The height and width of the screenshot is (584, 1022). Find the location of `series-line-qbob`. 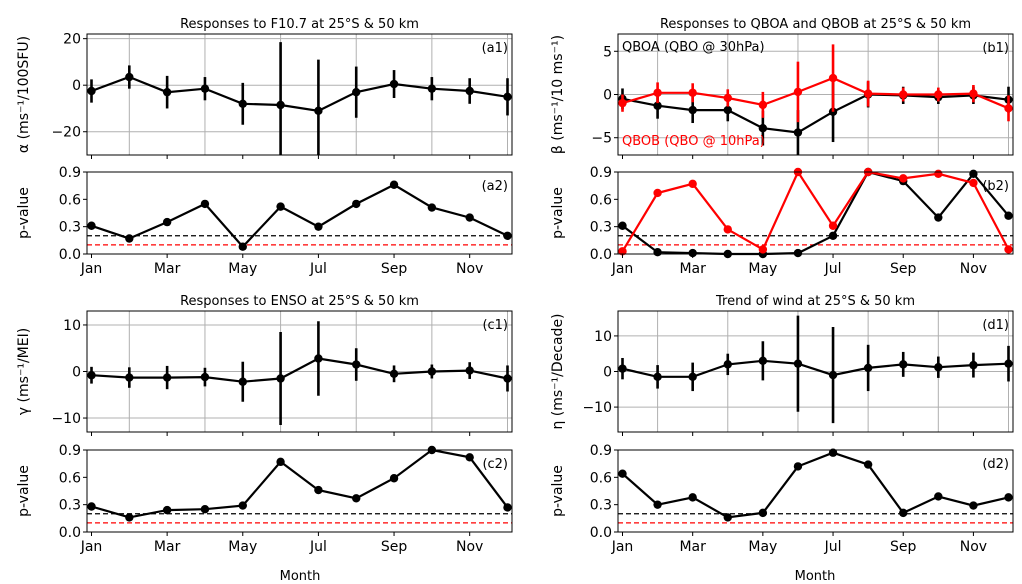

series-line-qbob is located at coordinates (816, 93).